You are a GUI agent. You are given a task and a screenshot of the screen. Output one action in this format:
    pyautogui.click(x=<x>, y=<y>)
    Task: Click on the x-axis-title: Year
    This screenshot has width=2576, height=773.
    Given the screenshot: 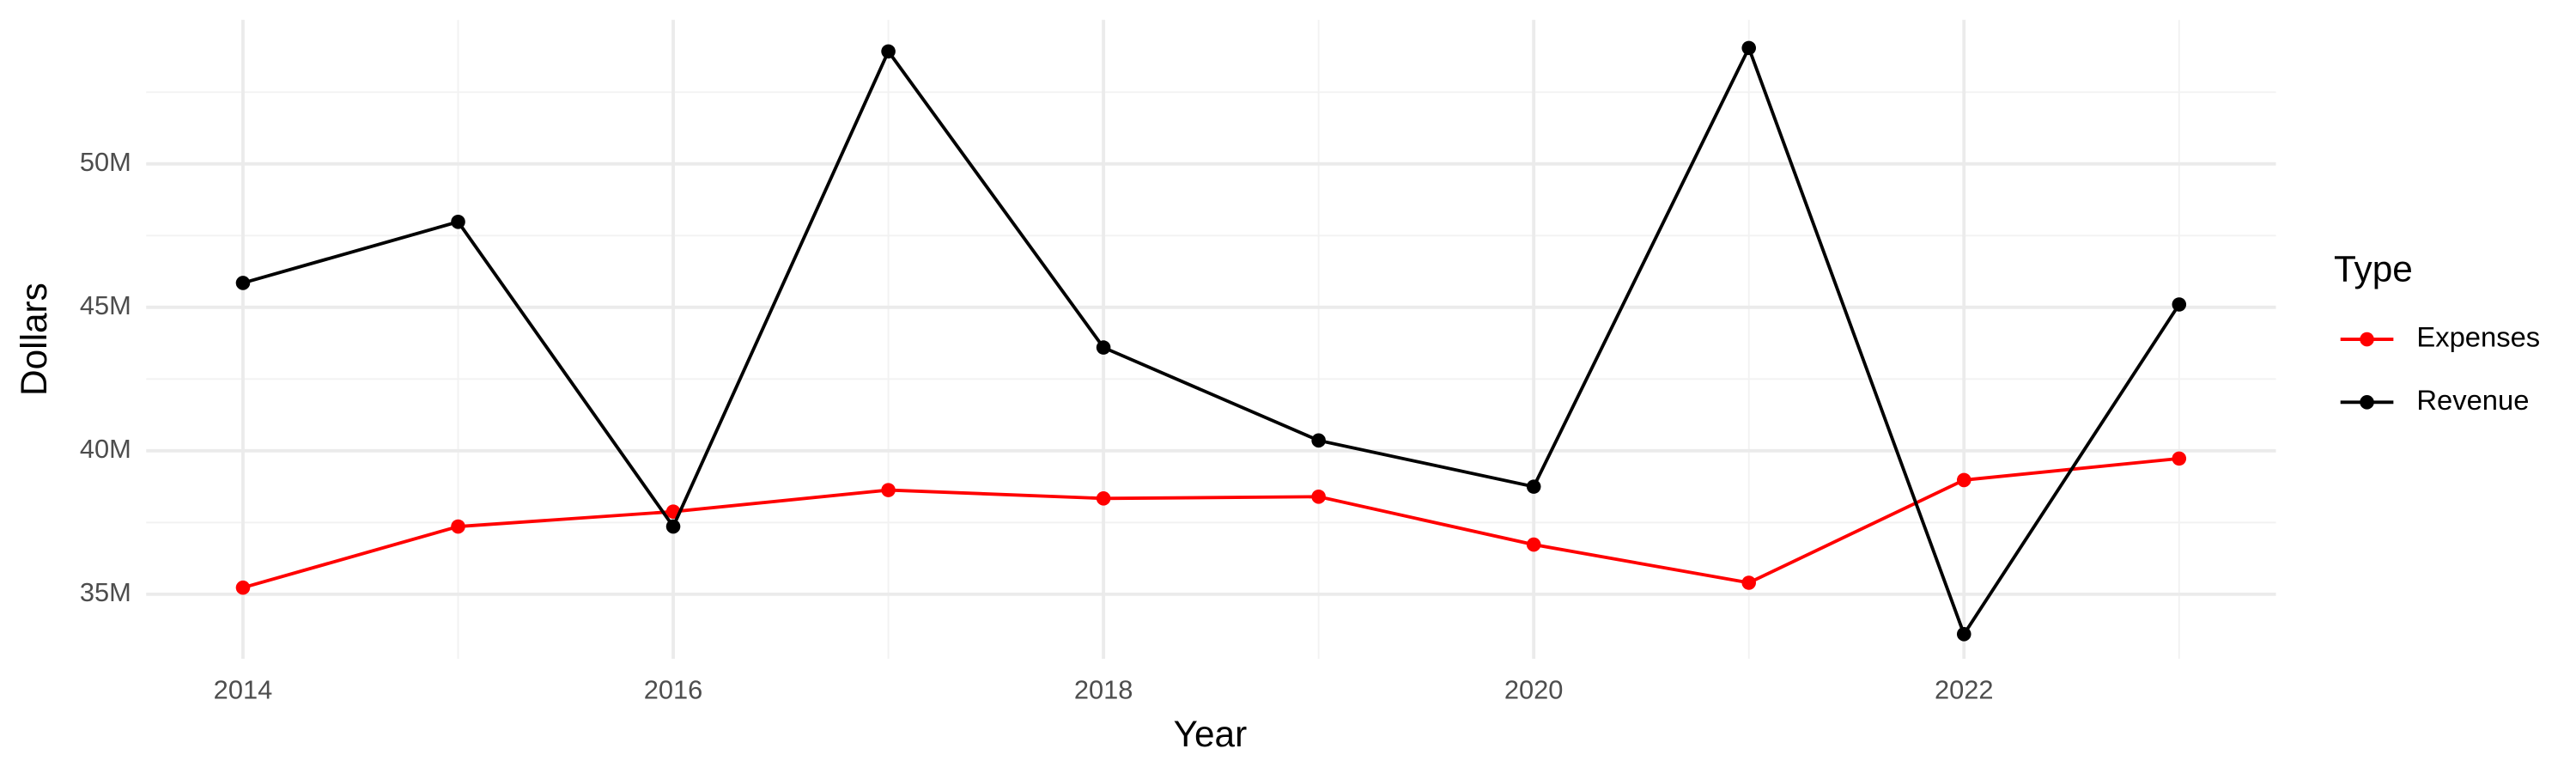 What is the action you would take?
    pyautogui.click(x=1211, y=734)
    